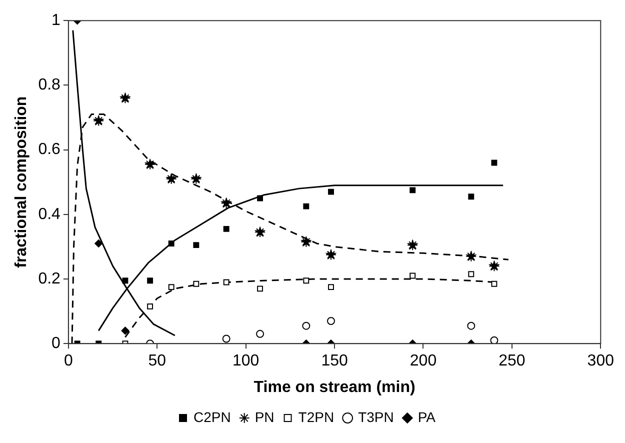  I want to click on y-axis-title: fractional composition, so click(21, 182).